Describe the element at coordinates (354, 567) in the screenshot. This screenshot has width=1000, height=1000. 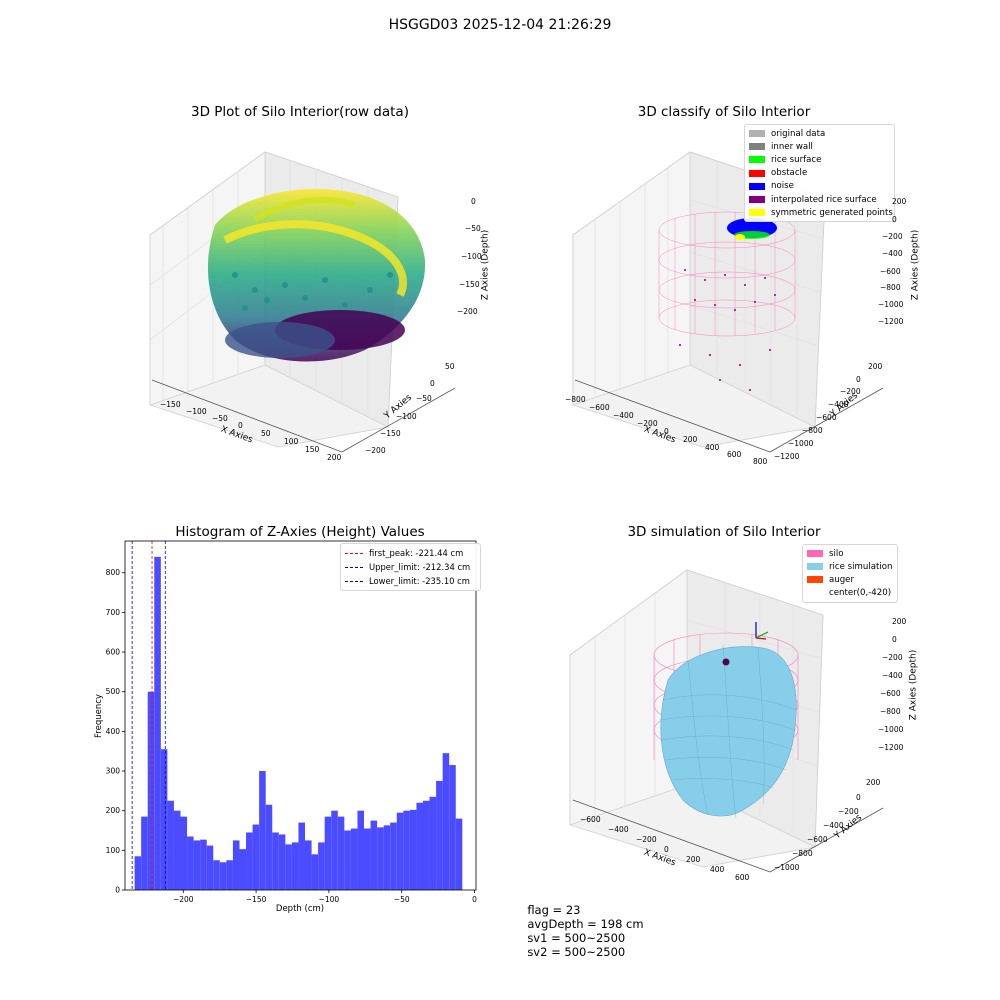
I see `legend-line-upper-limit` at that location.